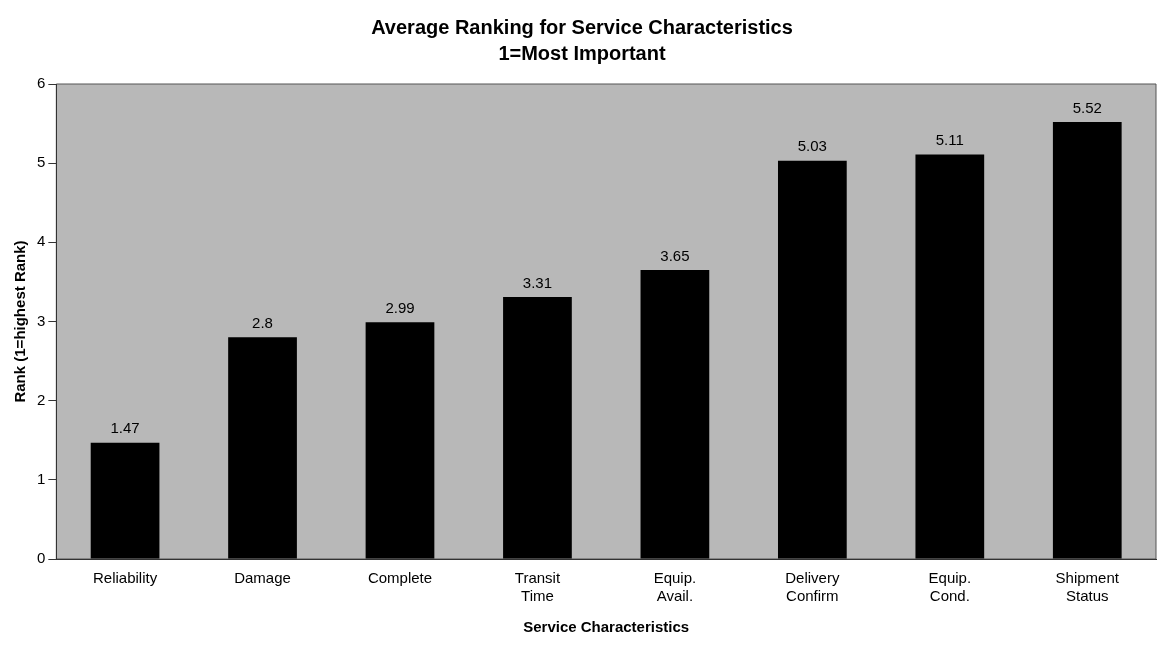 The width and height of the screenshot is (1174, 649). I want to click on x-tick-label: Delivery Confirm, so click(812, 587).